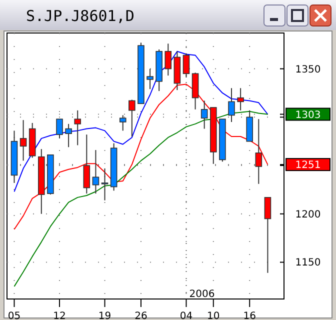 This screenshot has height=320, width=336. Describe the element at coordinates (105, 315) in the screenshot. I see `x-tick-label: 19` at that location.